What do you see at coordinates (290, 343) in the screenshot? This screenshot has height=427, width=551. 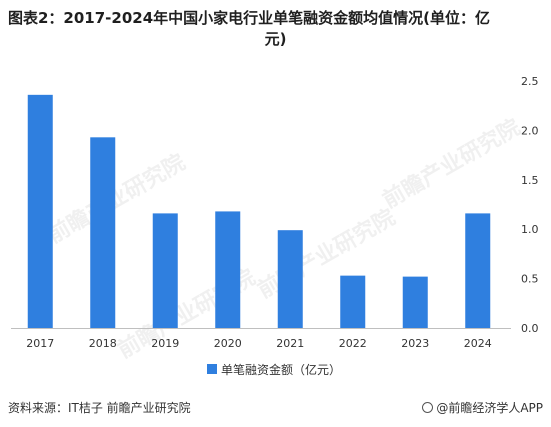 I see `x-tick-label: 2021` at bounding box center [290, 343].